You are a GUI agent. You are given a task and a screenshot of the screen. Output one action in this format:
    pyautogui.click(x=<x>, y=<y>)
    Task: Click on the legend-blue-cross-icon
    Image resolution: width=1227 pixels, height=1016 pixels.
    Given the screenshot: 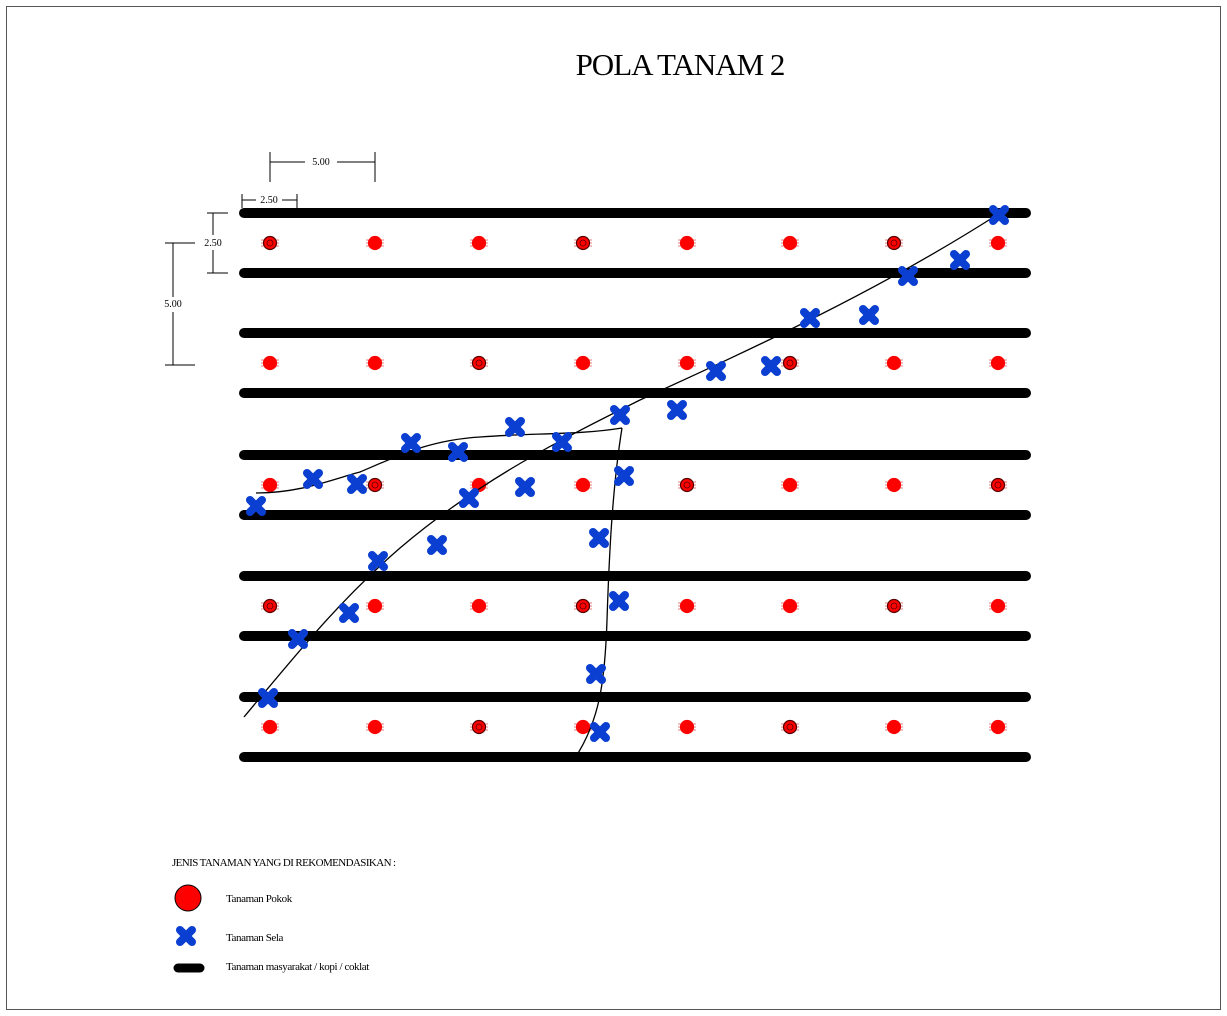 What is the action you would take?
    pyautogui.click(x=186, y=936)
    